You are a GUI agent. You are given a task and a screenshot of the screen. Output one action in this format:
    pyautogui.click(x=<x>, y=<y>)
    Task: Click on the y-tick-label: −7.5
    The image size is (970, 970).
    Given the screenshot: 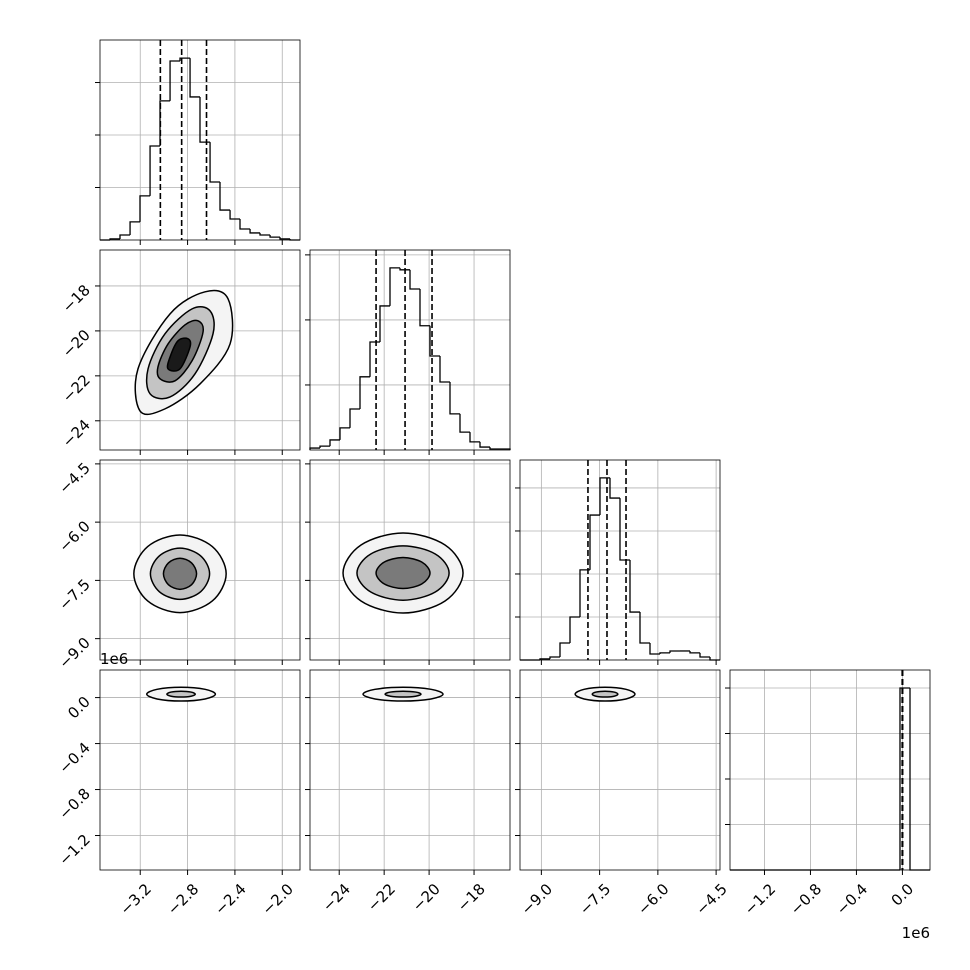 What is the action you would take?
    pyautogui.click(x=74, y=594)
    